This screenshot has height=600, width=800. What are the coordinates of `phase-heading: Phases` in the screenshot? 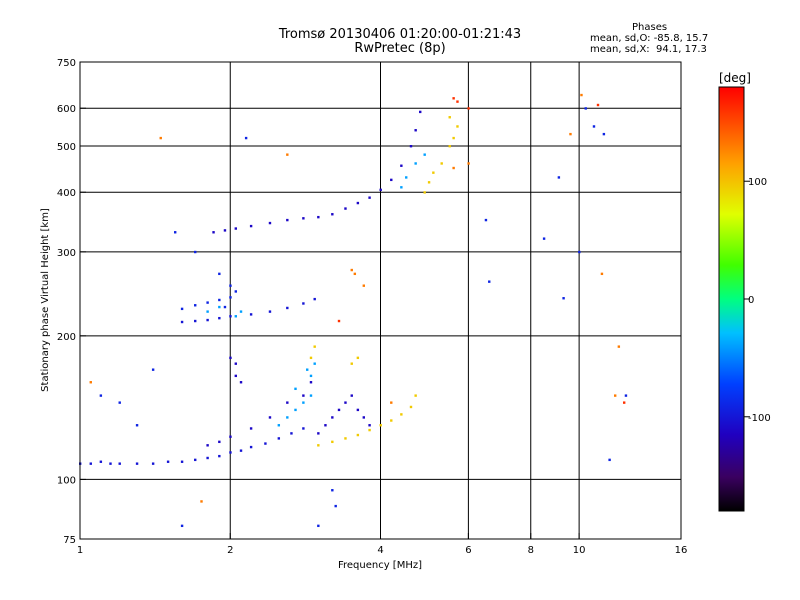 It's located at (650, 27).